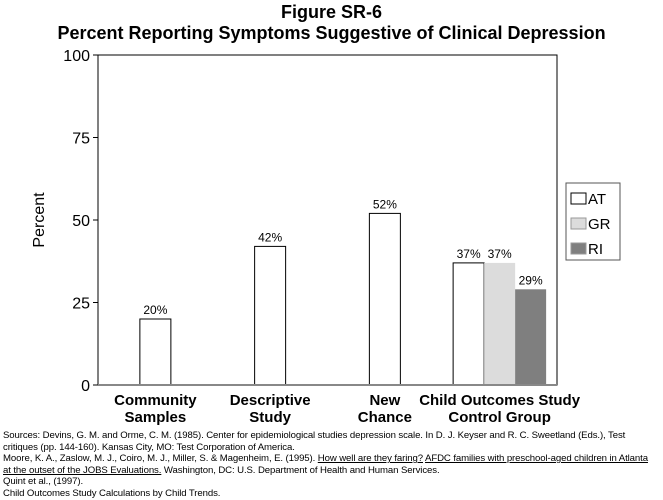  I want to click on category-label: Community, so click(155, 400).